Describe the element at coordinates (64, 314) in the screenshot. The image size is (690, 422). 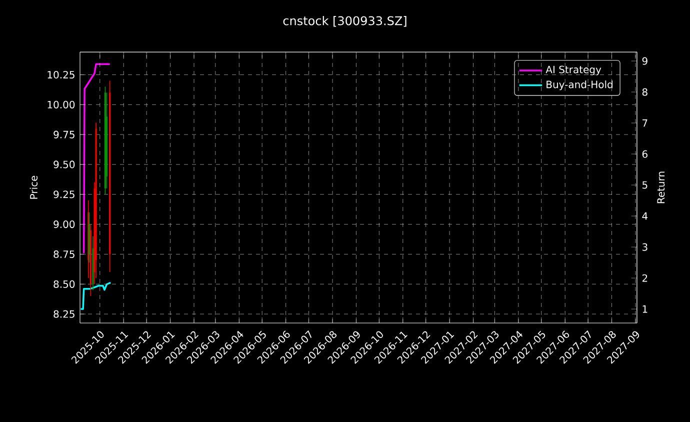
I see `y-tick-label: 8.25` at that location.